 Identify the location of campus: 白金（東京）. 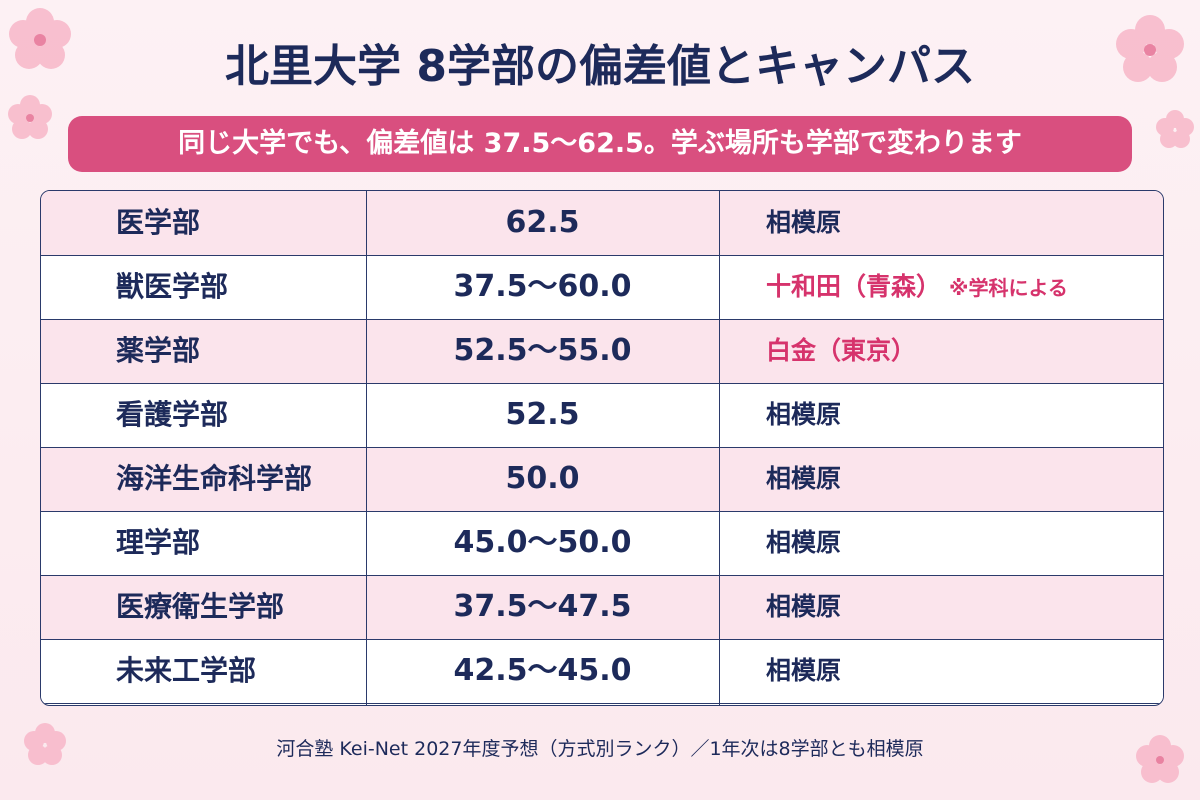
(841, 350).